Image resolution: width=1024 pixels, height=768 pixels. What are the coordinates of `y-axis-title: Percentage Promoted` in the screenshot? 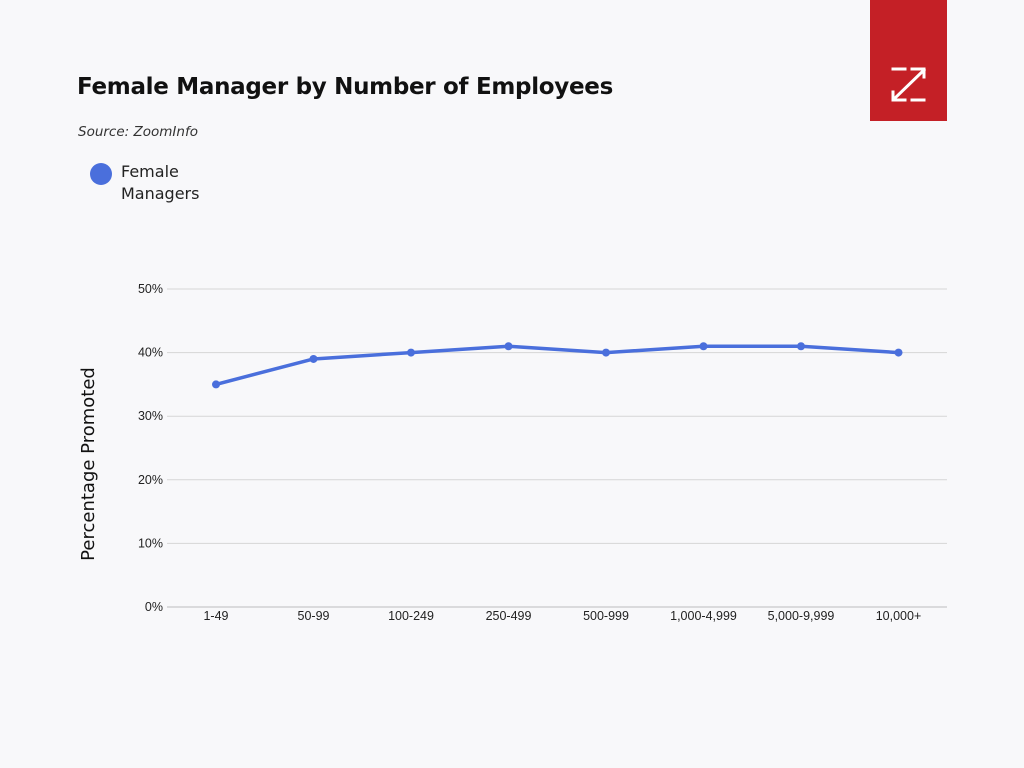 It's located at (88, 464).